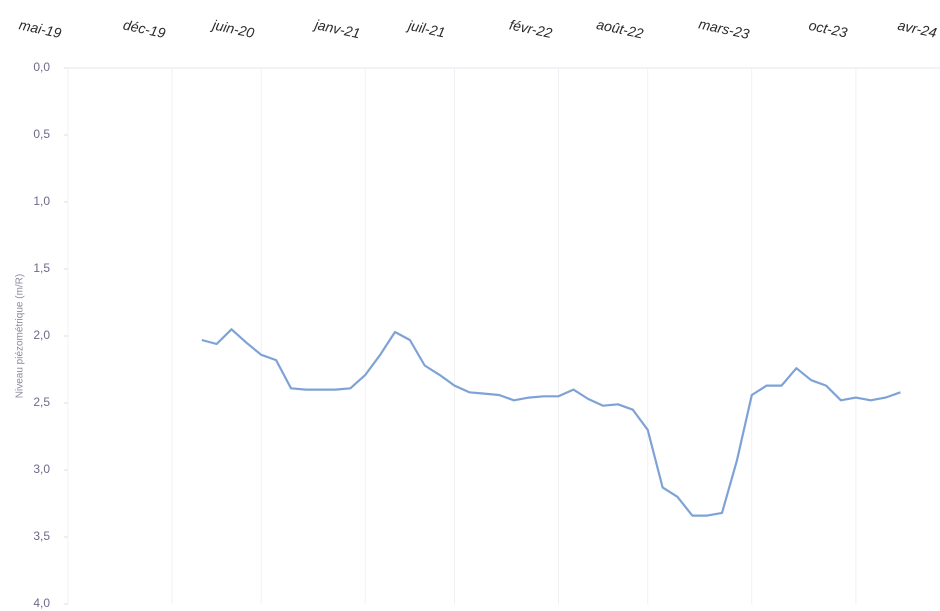 The width and height of the screenshot is (940, 611). What do you see at coordinates (724, 29) in the screenshot?
I see `x-tick-label: mars-23` at bounding box center [724, 29].